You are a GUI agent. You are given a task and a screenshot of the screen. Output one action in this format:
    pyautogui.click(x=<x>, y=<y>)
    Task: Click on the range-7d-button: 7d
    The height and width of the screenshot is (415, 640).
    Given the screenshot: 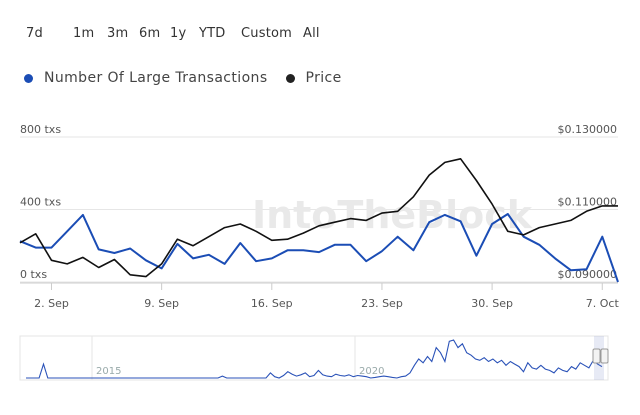 What is the action you would take?
    pyautogui.click(x=34, y=33)
    